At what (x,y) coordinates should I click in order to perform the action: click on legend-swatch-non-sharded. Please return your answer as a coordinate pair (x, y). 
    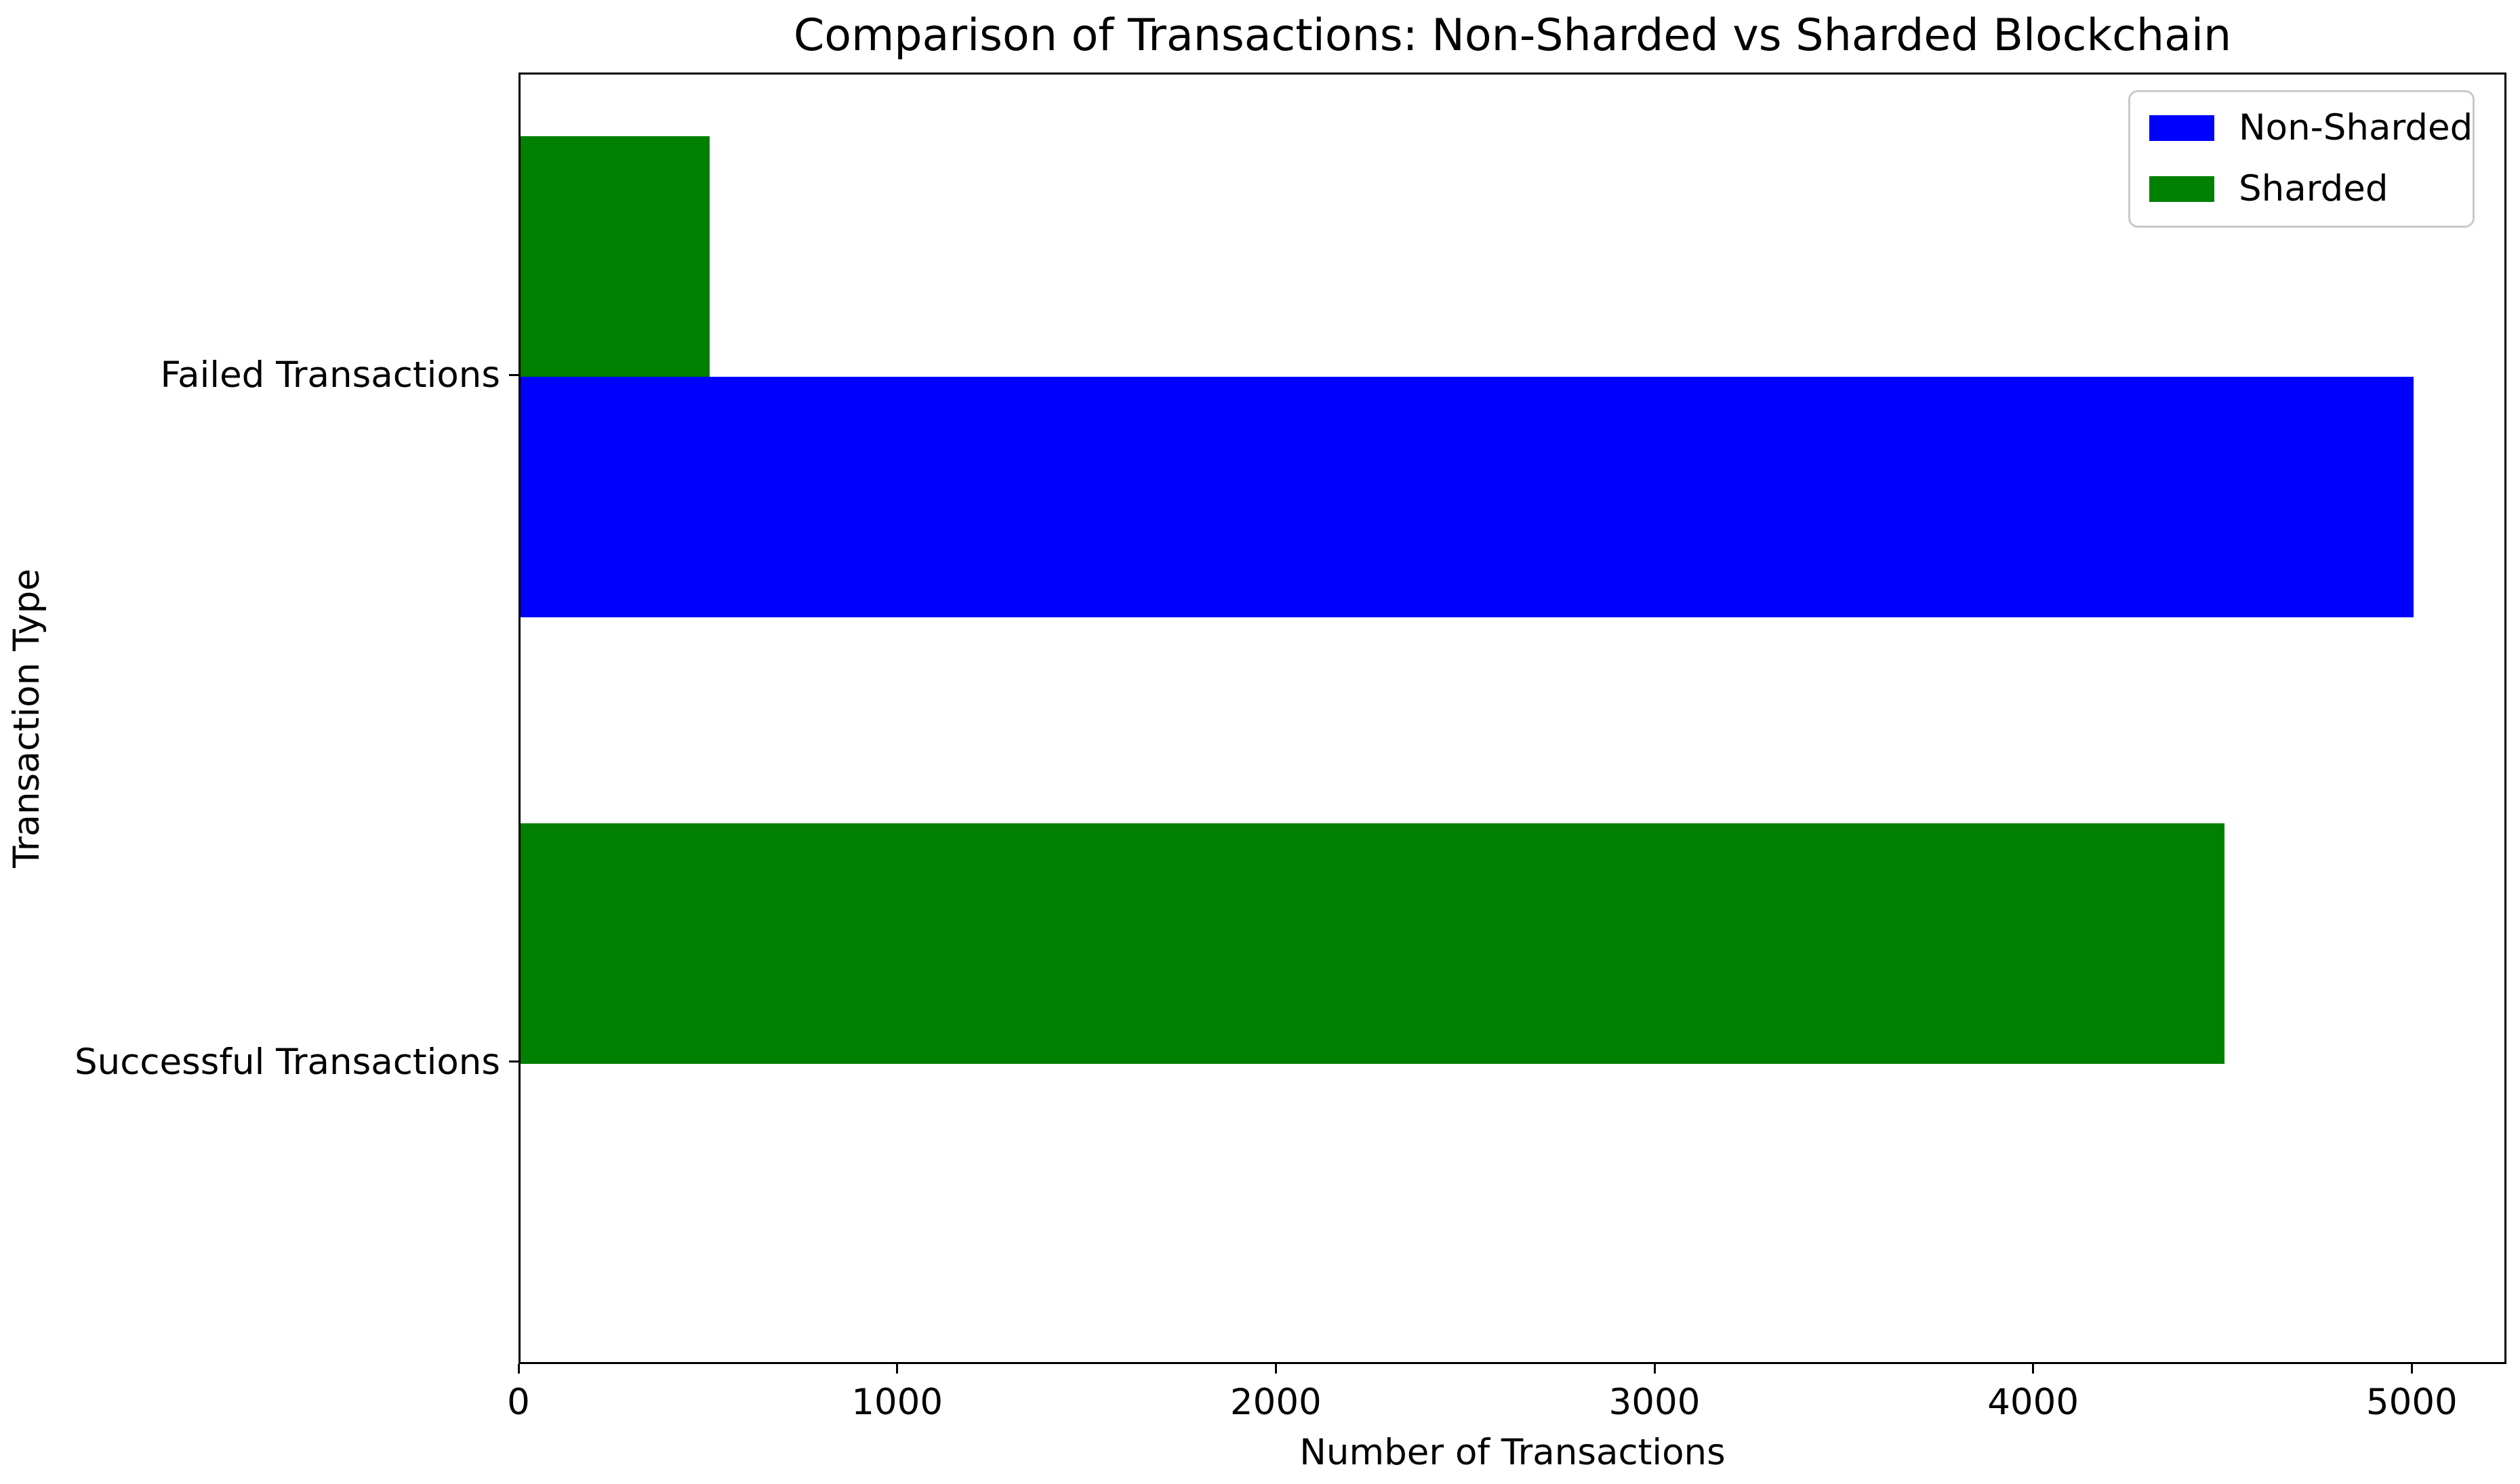
    Looking at the image, I should click on (2181, 128).